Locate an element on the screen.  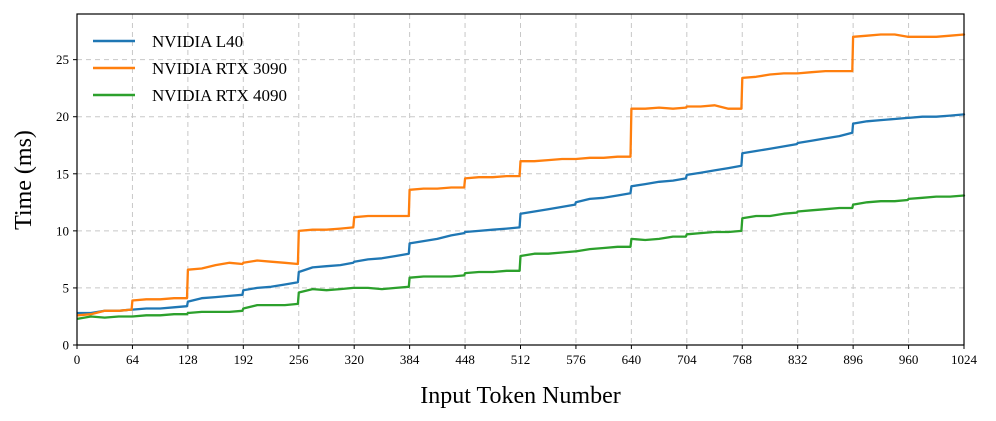
x-tick-label: 512 is located at coordinates (521, 359).